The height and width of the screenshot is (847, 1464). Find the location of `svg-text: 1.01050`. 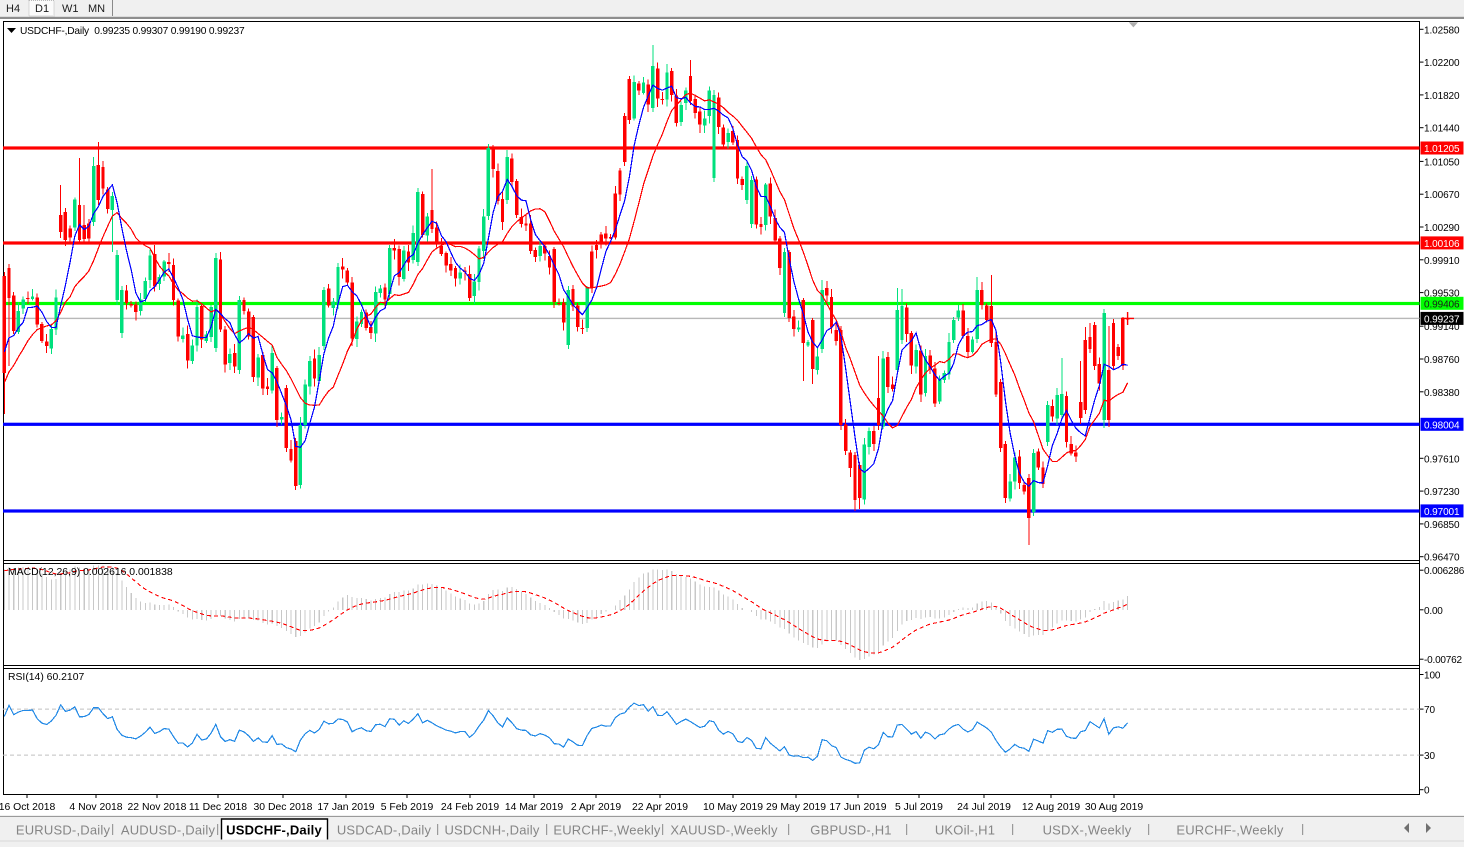

svg-text: 1.01050 is located at coordinates (1442, 162).